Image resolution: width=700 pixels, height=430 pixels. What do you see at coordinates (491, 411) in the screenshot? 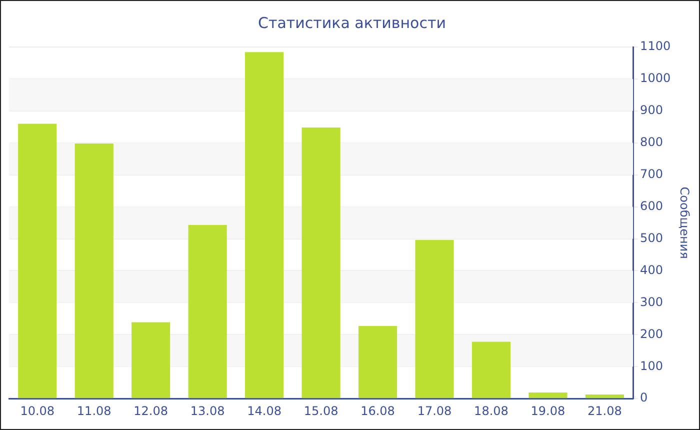
I see `x-tick-label: 18.08` at bounding box center [491, 411].